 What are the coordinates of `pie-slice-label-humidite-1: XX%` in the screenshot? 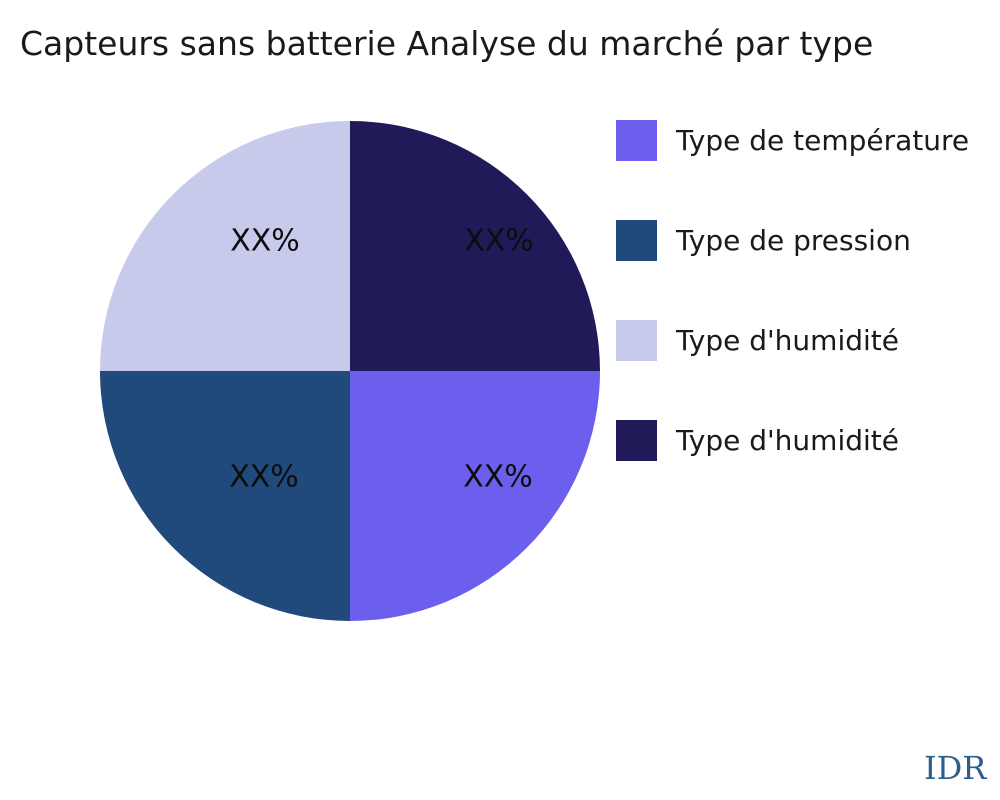 It's located at (265, 241).